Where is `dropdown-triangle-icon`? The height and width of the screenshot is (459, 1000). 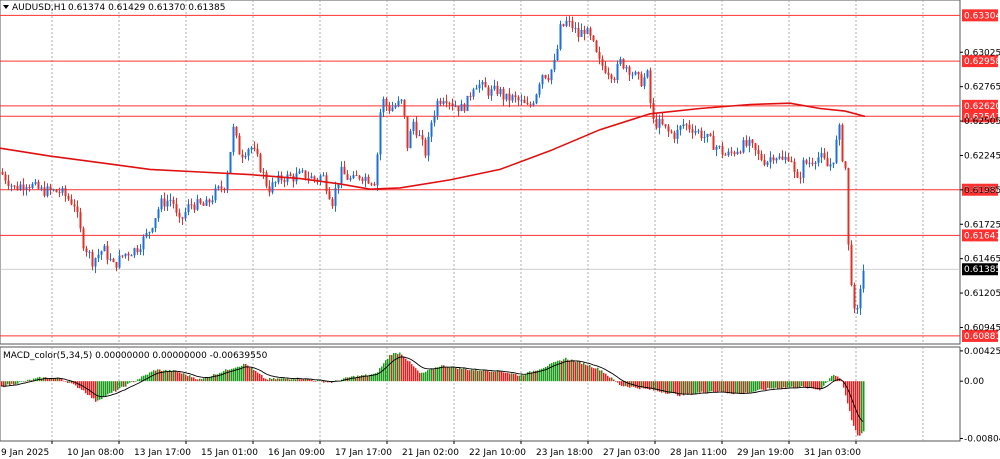 dropdown-triangle-icon is located at coordinates (6, 7).